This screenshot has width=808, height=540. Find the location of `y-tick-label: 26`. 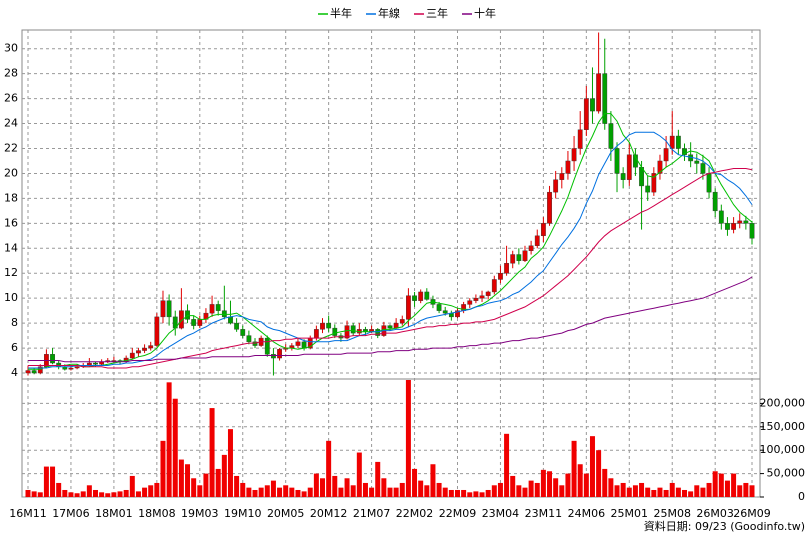

y-tick-label: 26 is located at coordinates (11, 98).